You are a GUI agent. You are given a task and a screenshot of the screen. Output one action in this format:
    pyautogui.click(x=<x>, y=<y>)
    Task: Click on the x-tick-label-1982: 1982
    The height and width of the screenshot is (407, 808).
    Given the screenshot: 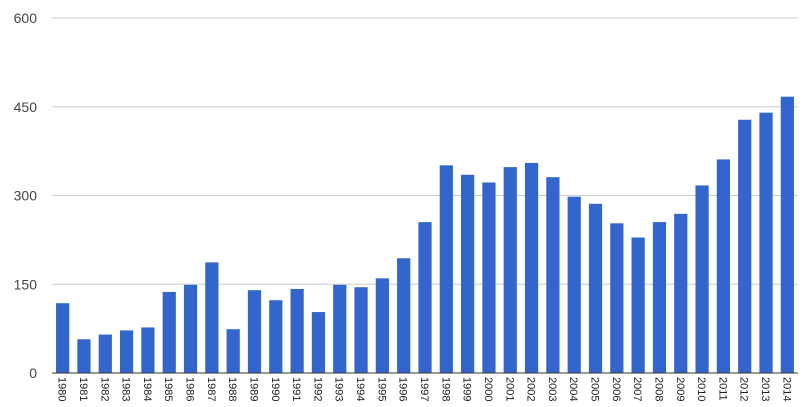 What is the action you would take?
    pyautogui.click(x=104, y=389)
    